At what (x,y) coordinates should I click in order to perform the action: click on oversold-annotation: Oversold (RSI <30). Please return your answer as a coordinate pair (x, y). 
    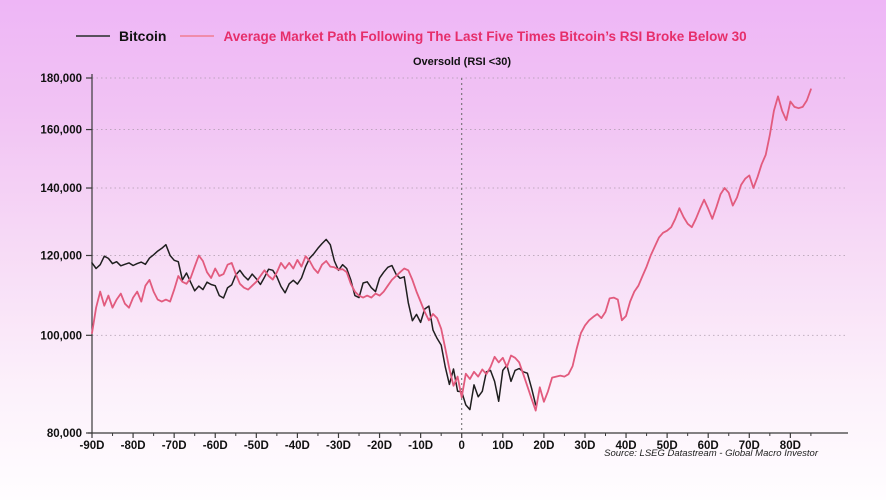
    Looking at the image, I should click on (462, 62).